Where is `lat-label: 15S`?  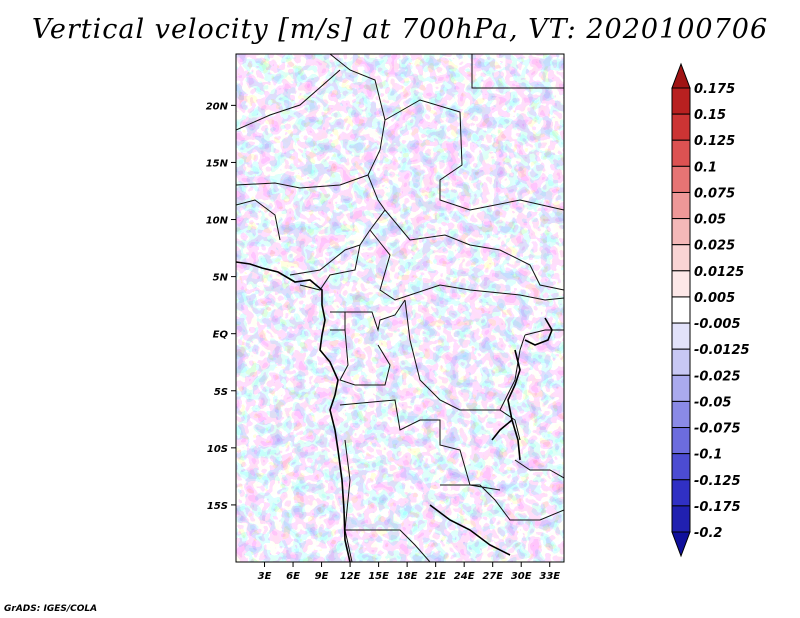 lat-label: 15S is located at coordinates (217, 506).